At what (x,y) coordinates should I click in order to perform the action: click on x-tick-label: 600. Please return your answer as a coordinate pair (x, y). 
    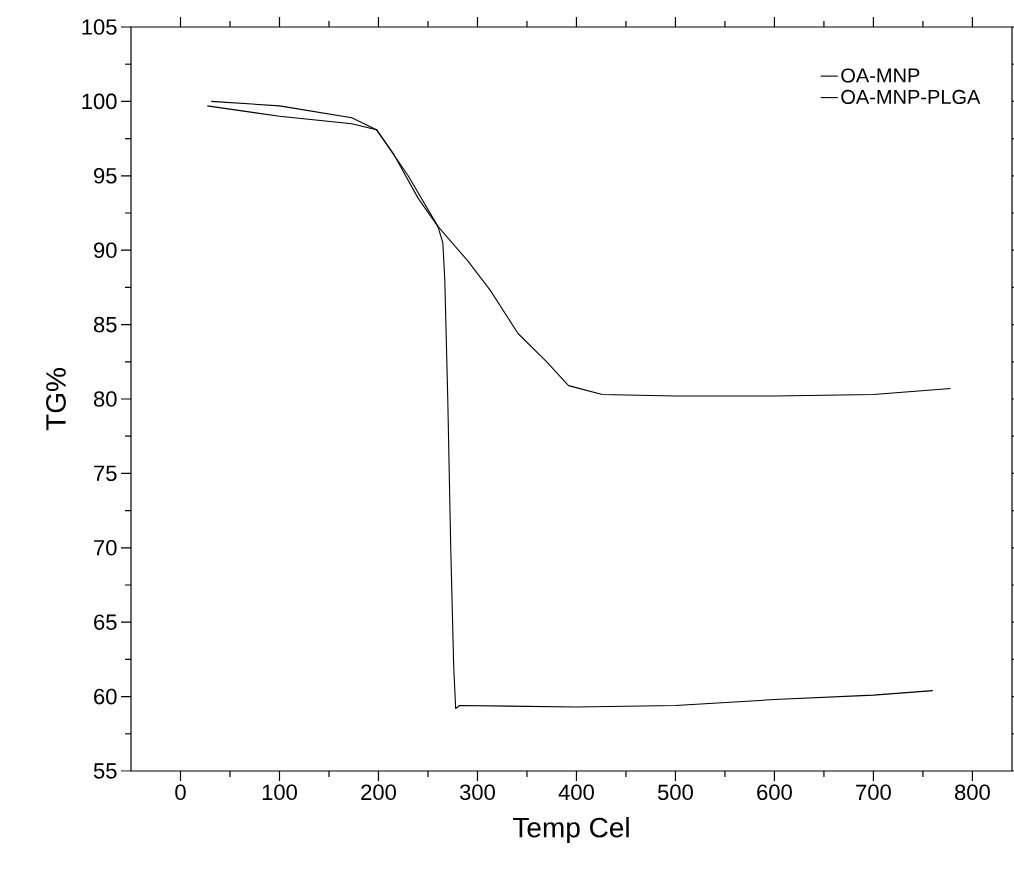
    Looking at the image, I should click on (774, 792).